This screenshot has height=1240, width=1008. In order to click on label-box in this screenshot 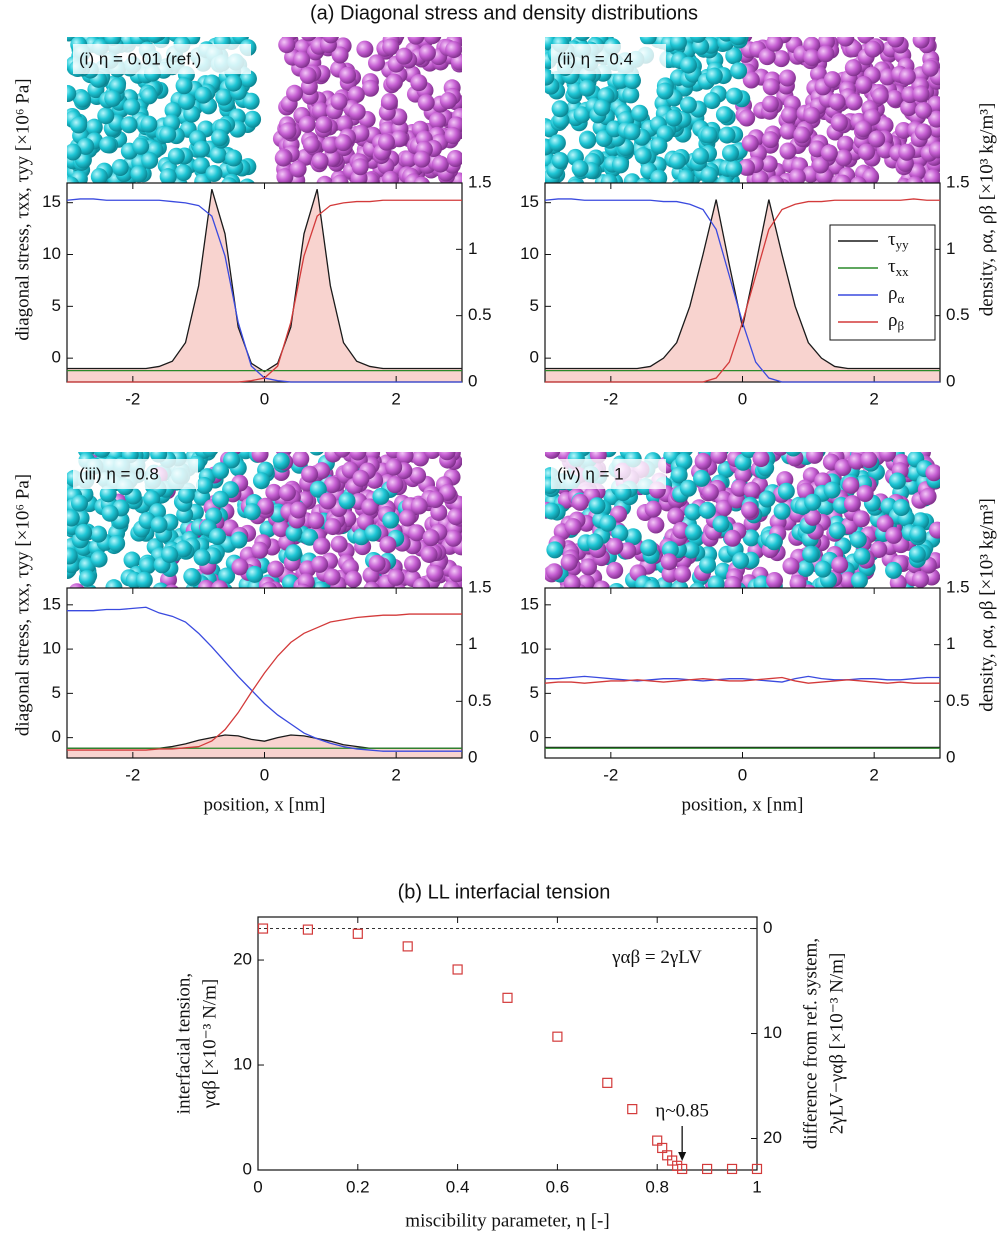, I will do `click(608, 59)`.